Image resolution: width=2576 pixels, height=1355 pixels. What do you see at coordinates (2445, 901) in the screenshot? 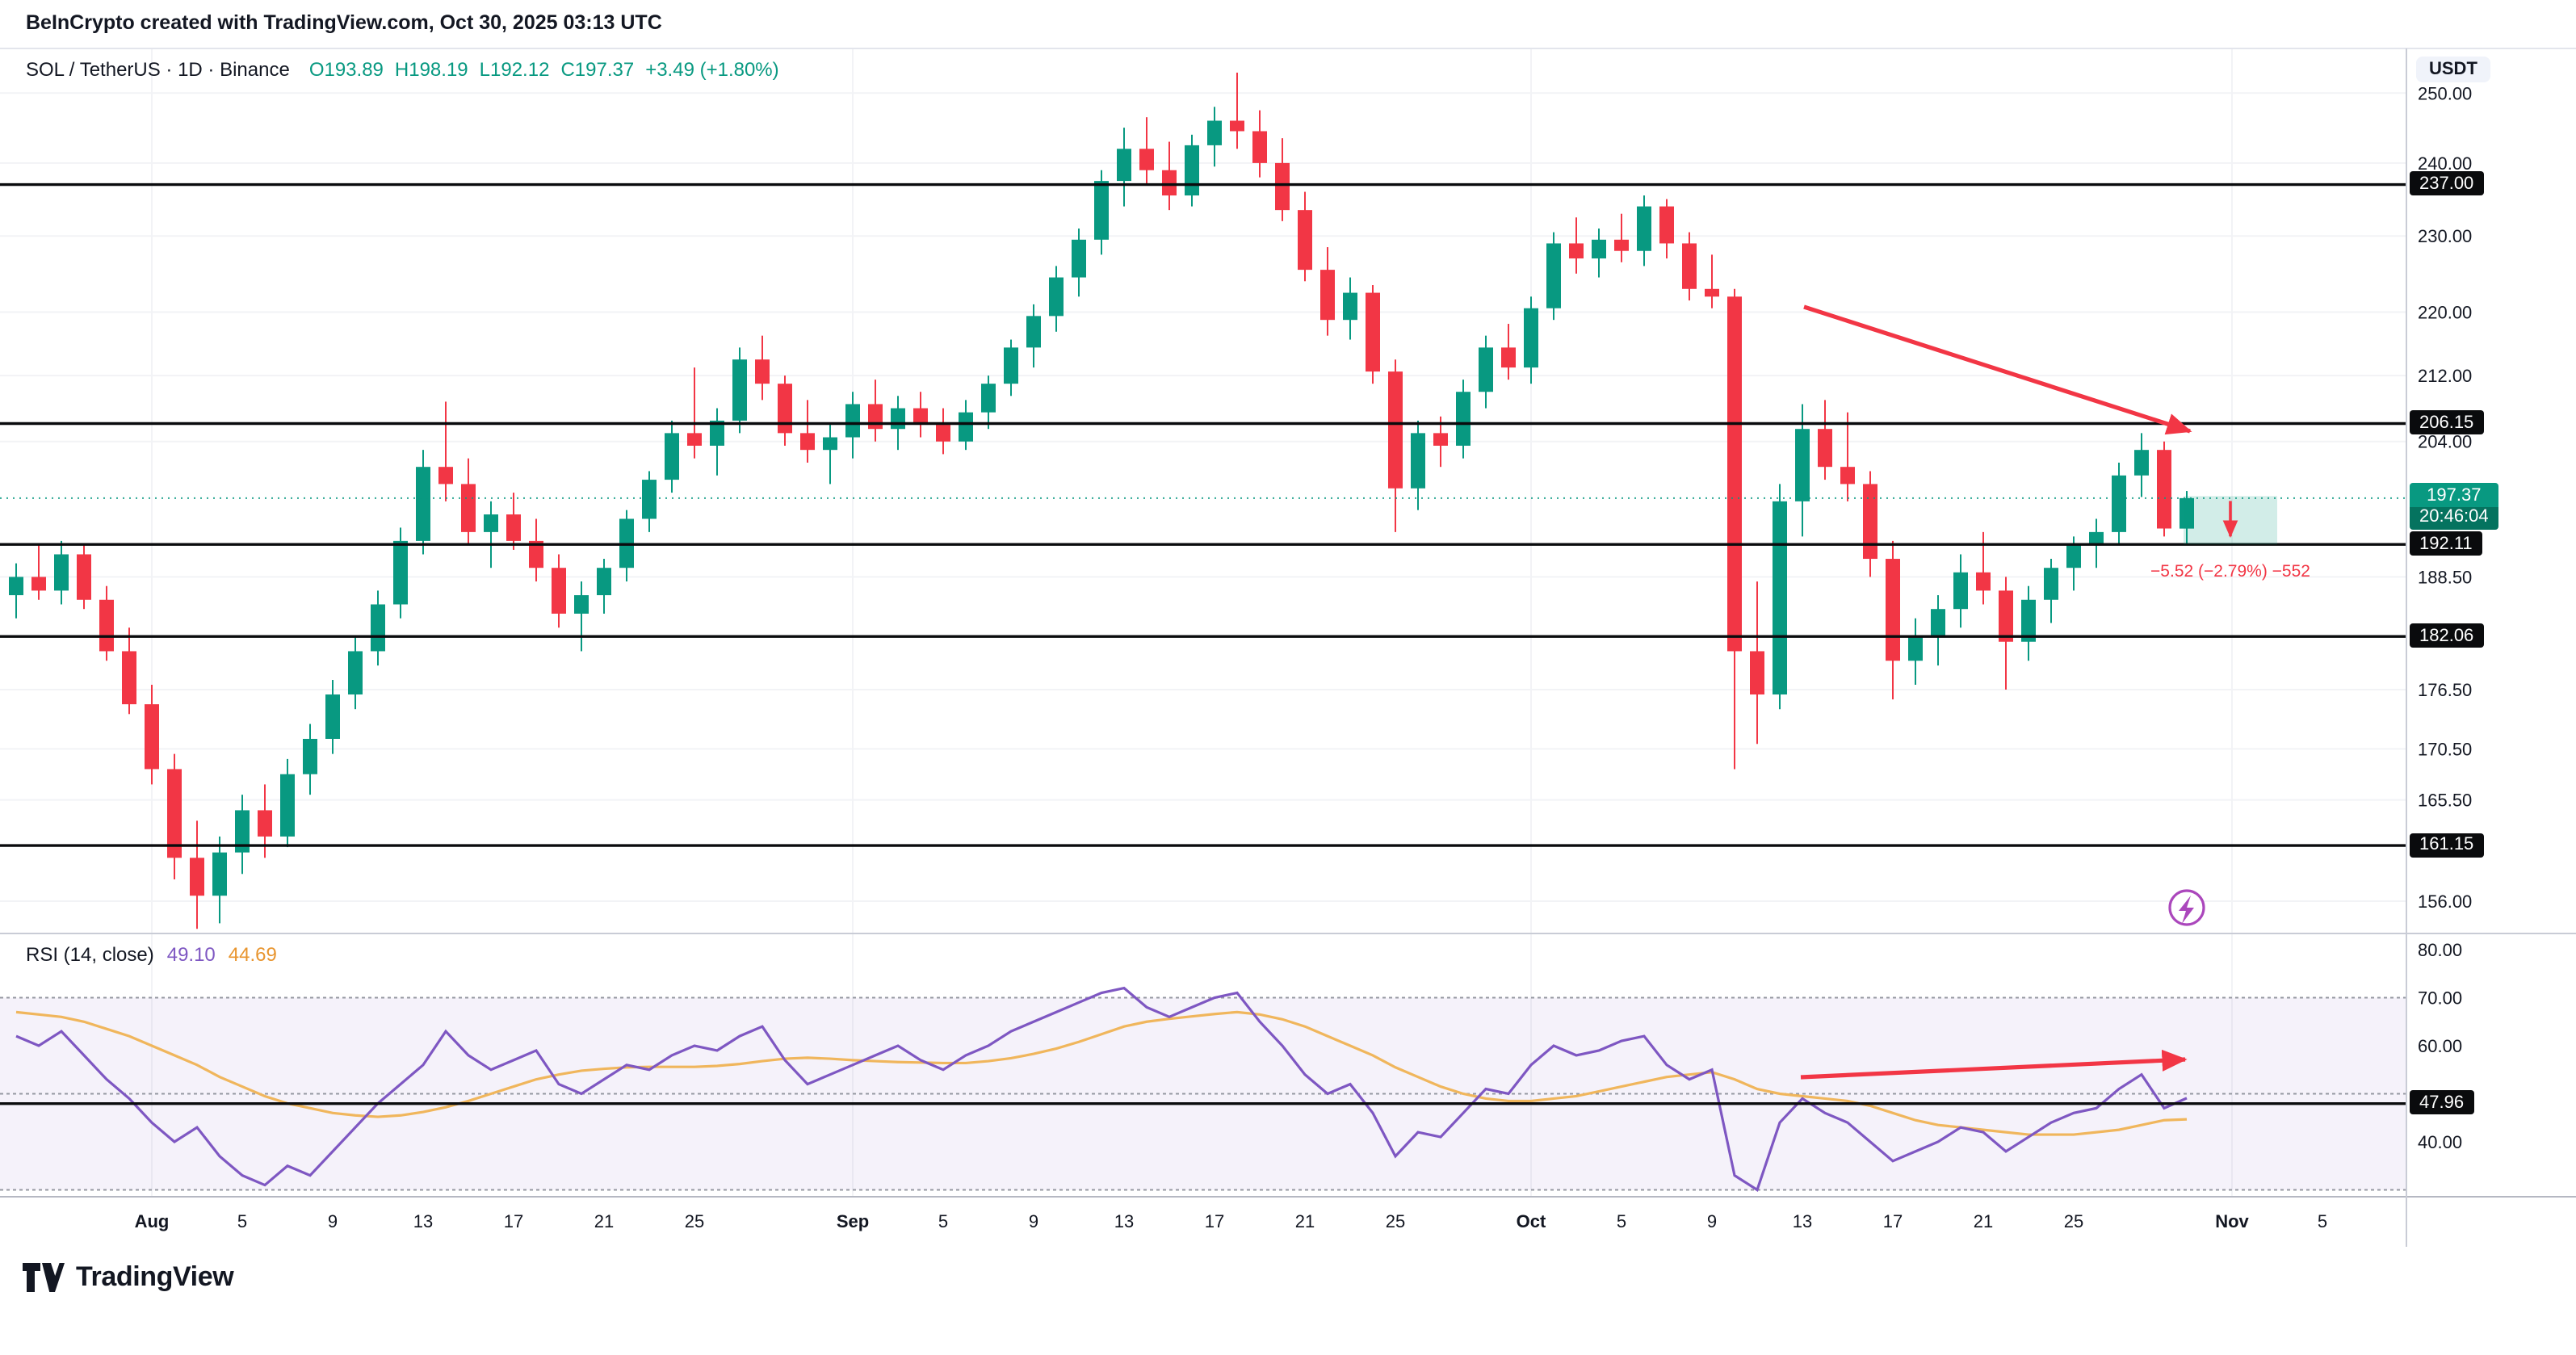
I see `svg-text: 156.00` at bounding box center [2445, 901].